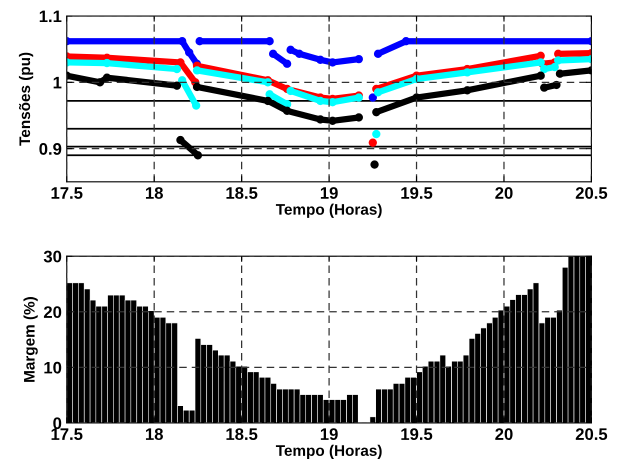  What do you see at coordinates (53, 368) in the screenshot?
I see `y-tick-label: 10` at bounding box center [53, 368].